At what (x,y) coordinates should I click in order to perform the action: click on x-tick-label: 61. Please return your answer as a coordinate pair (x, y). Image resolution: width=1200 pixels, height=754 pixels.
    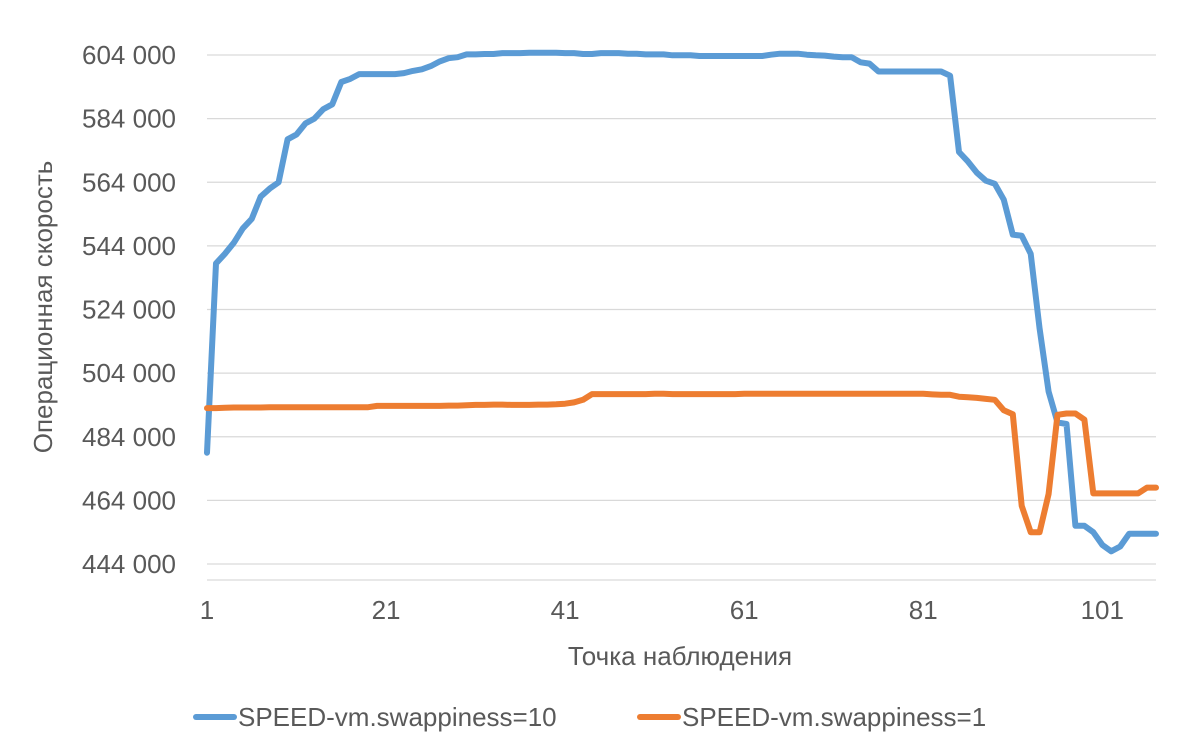
    Looking at the image, I should click on (744, 610).